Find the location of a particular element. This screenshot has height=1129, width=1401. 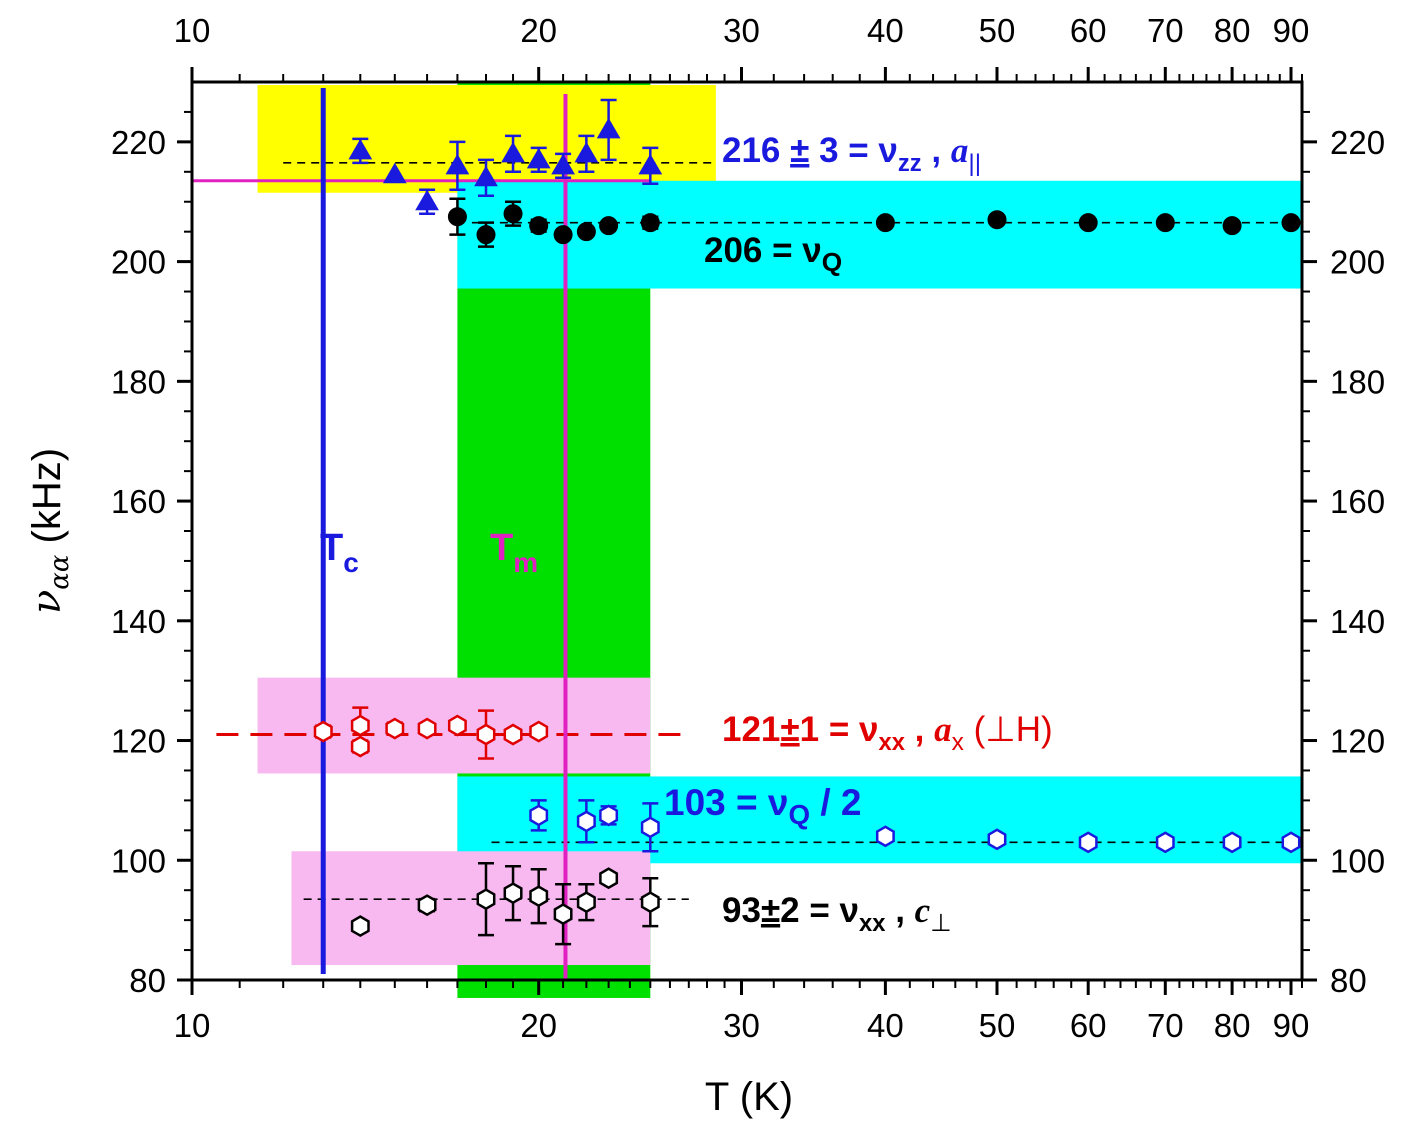

x-tick-label: 60 is located at coordinates (1088, 1025).